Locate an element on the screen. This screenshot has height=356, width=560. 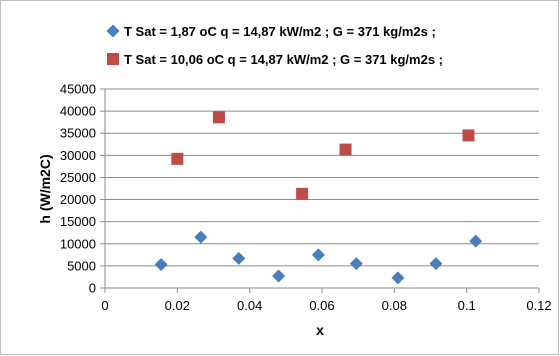
y-tick-label: 20000 is located at coordinates (78, 199).